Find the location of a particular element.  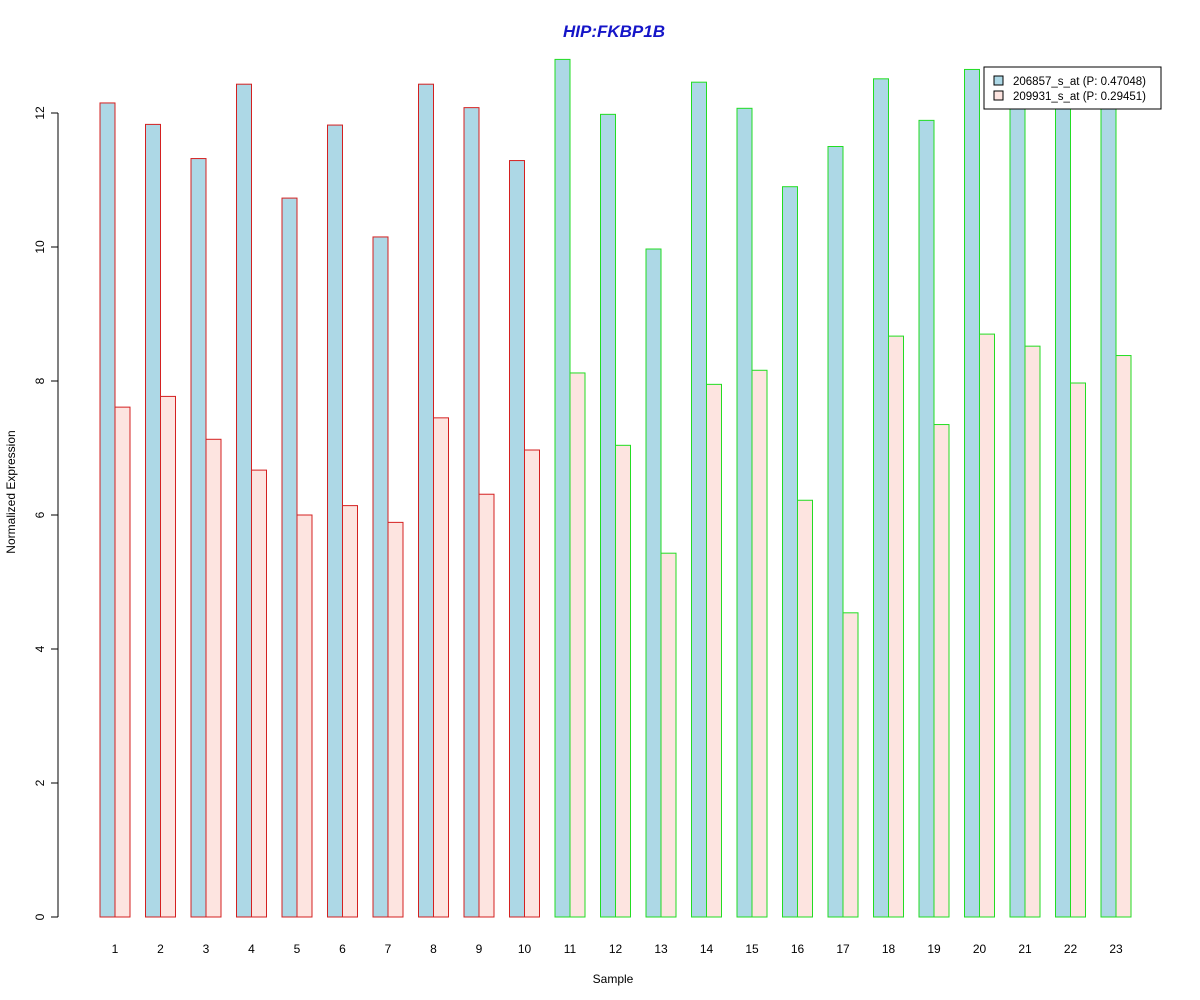

x-tick-label: 6 is located at coordinates (342, 949).